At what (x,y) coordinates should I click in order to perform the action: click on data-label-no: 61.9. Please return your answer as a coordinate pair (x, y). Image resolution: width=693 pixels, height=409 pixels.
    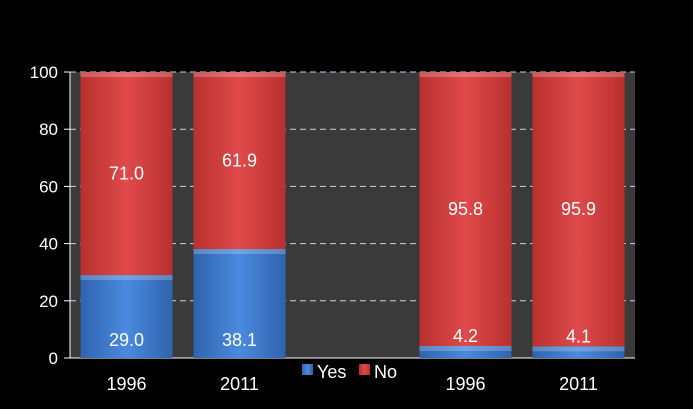
    Looking at the image, I should click on (239, 161).